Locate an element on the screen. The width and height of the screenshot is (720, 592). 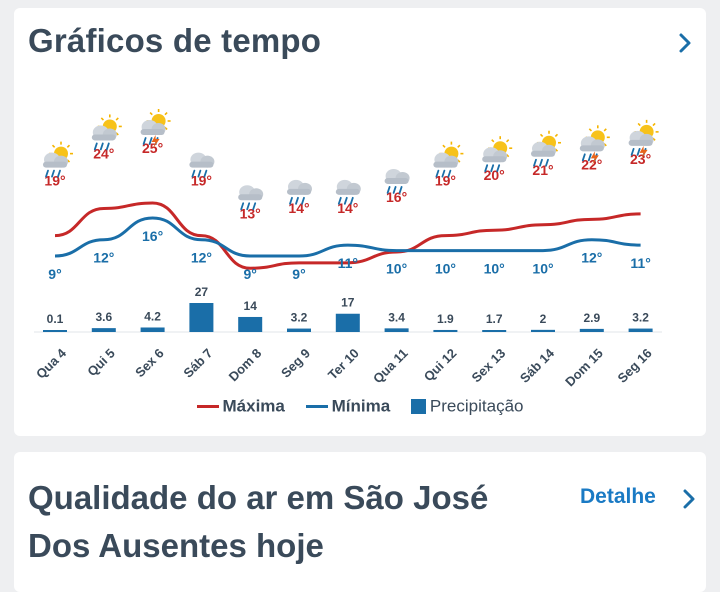
detail-link: Detalhe is located at coordinates (618, 496).